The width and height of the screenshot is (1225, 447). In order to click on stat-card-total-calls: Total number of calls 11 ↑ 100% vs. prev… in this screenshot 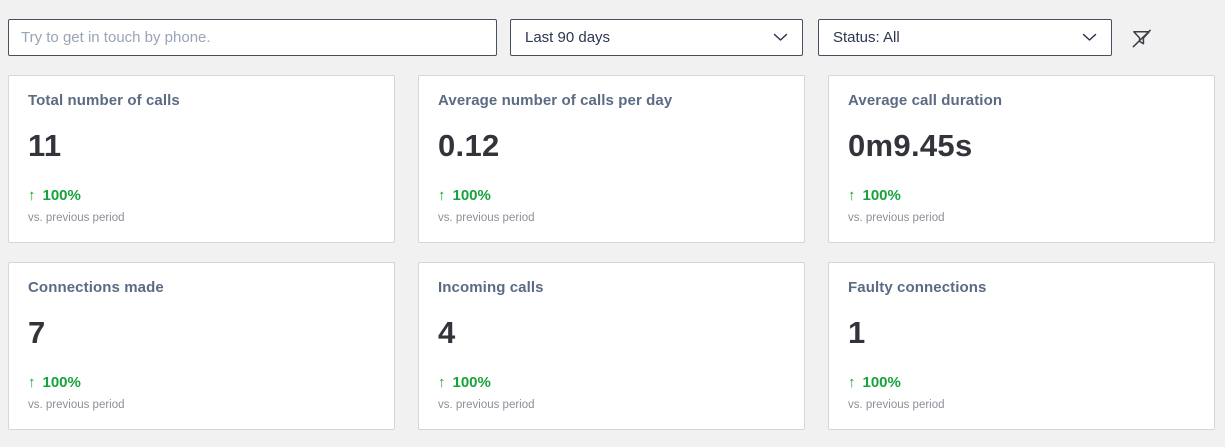, I will do `click(201, 159)`.